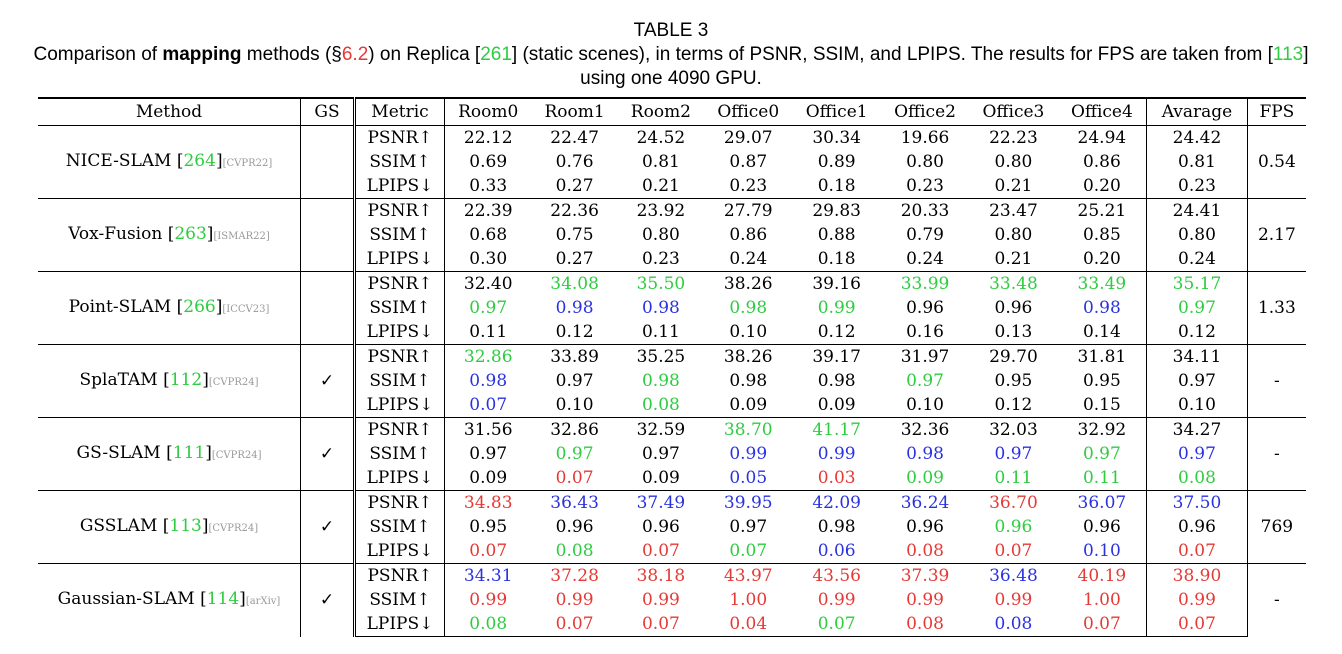  Describe the element at coordinates (1197, 137) in the screenshot. I see `average-value: 24.42` at that location.